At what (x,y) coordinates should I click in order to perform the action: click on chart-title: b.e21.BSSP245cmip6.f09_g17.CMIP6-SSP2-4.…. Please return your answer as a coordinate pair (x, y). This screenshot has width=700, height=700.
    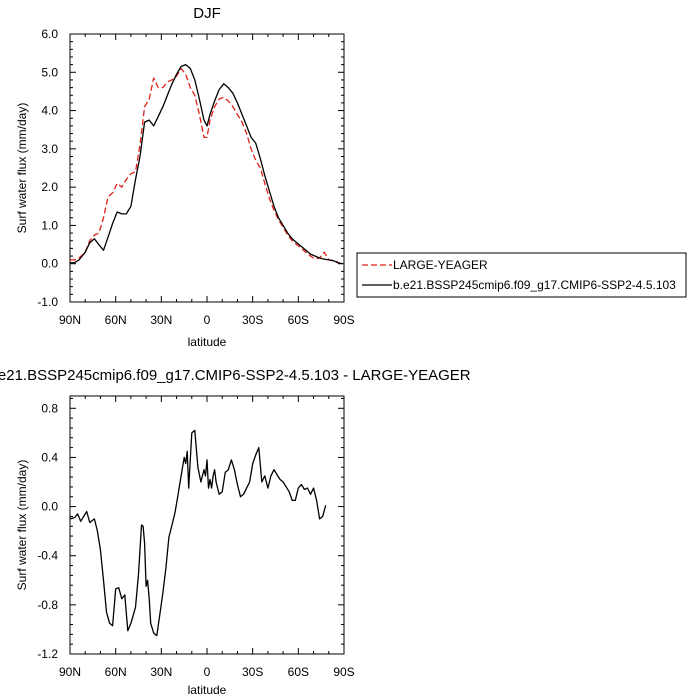
    Looking at the image, I should click on (235, 375).